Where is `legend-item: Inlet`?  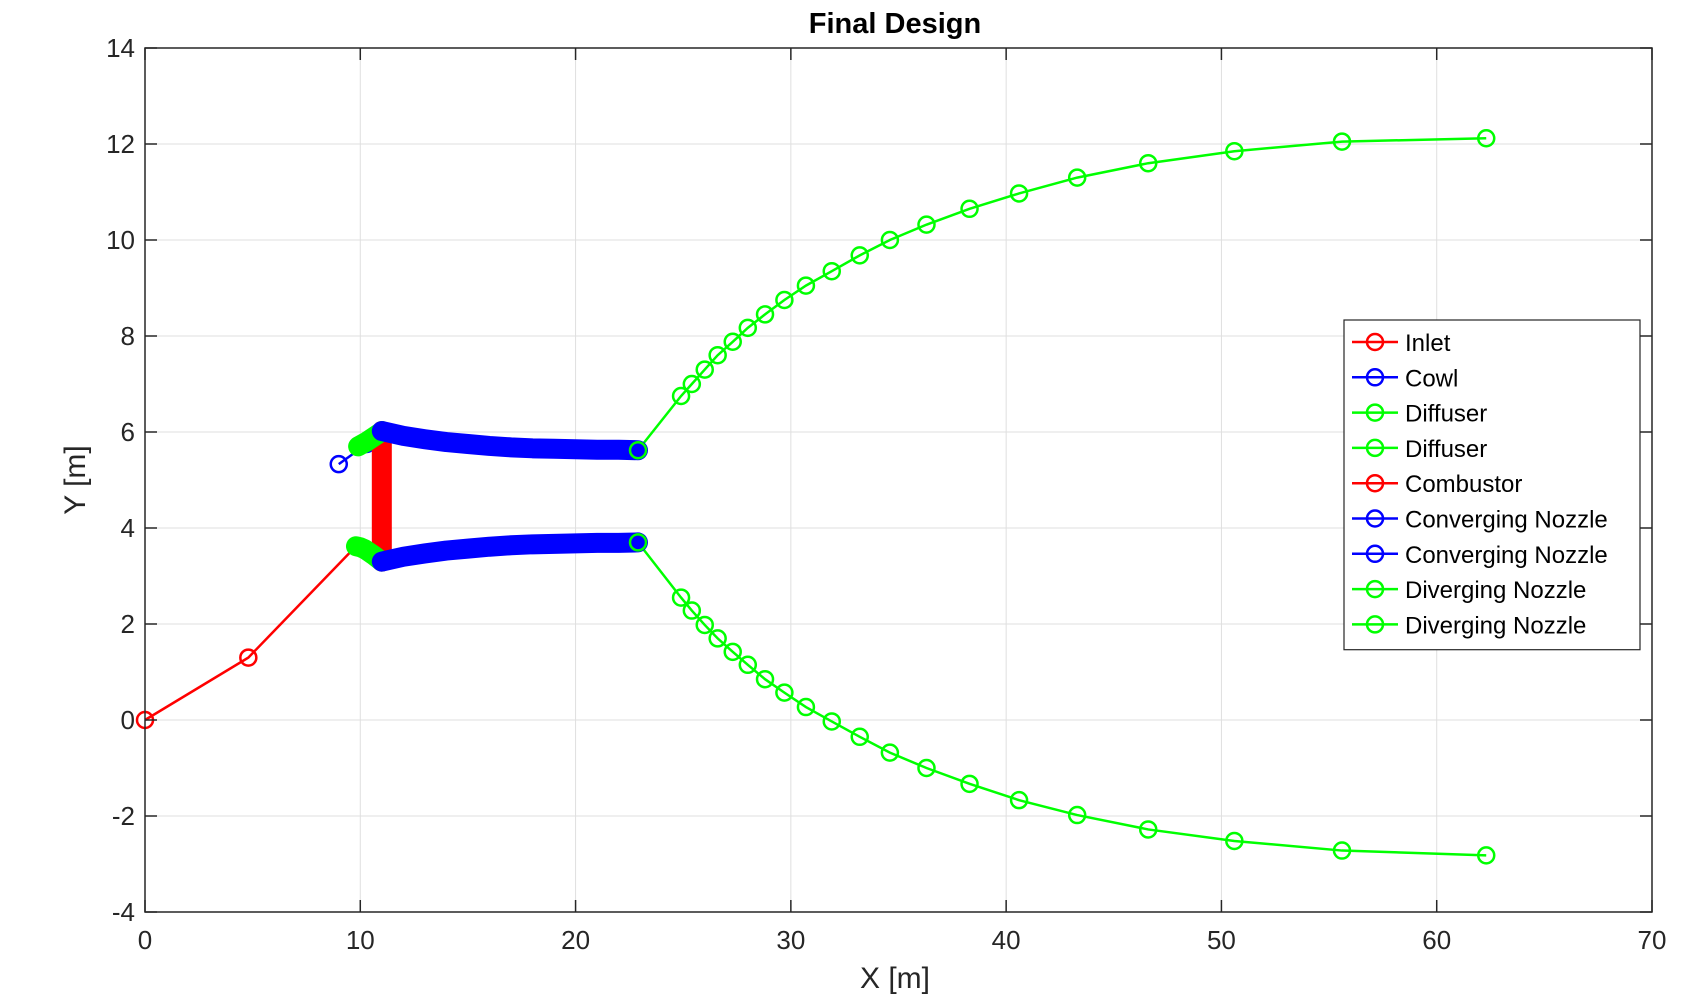 legend-item: Inlet is located at coordinates (1401, 343).